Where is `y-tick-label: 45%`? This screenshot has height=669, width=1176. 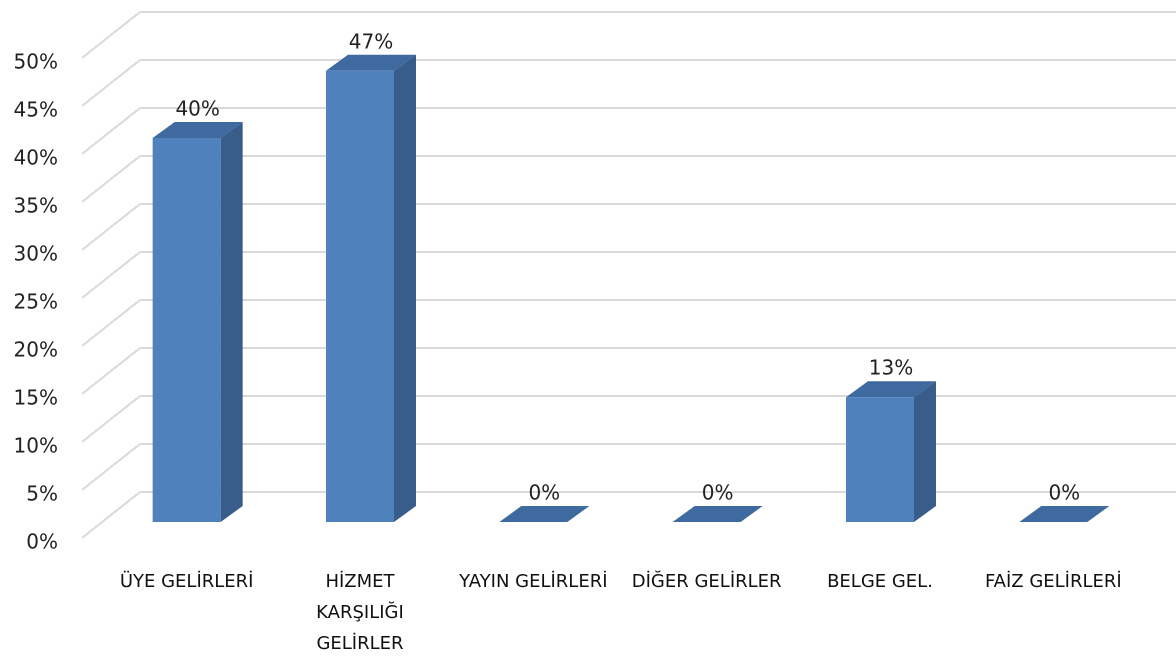 y-tick-label: 45% is located at coordinates (36, 110).